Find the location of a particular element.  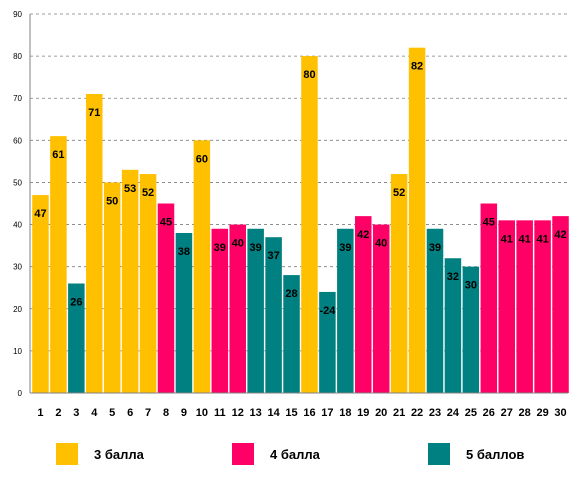

x-tick-label: 16 is located at coordinates (309, 413).